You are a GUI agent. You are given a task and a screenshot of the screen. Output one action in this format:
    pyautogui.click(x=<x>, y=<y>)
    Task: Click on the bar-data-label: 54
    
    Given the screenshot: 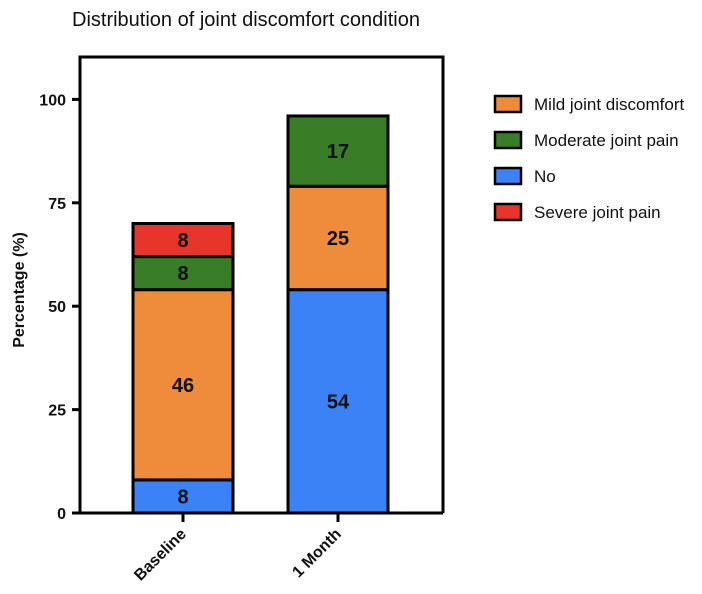 What is the action you would take?
    pyautogui.click(x=338, y=402)
    